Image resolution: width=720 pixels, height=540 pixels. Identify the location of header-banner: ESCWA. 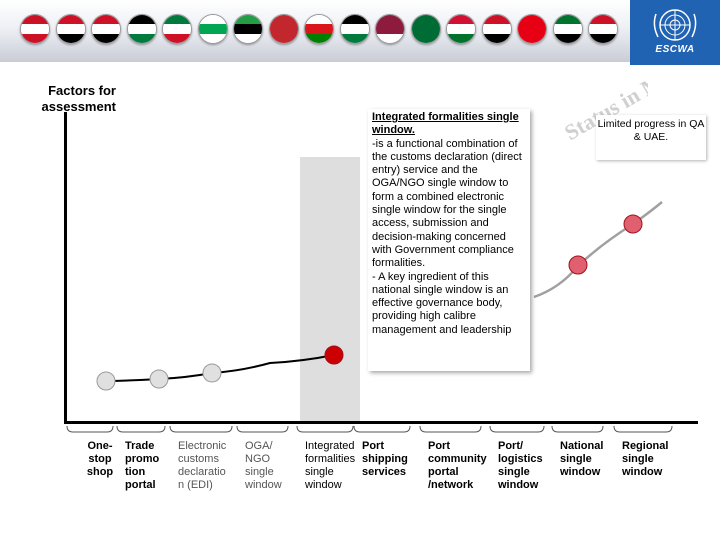
(360, 32).